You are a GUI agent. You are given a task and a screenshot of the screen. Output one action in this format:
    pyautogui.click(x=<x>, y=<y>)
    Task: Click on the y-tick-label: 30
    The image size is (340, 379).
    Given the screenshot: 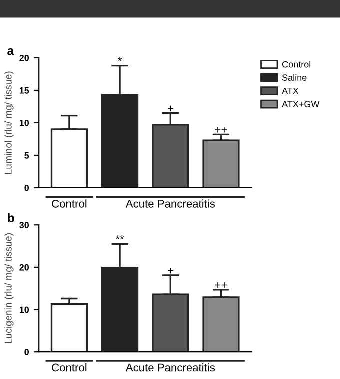 What is the action you would take?
    pyautogui.click(x=25, y=225)
    